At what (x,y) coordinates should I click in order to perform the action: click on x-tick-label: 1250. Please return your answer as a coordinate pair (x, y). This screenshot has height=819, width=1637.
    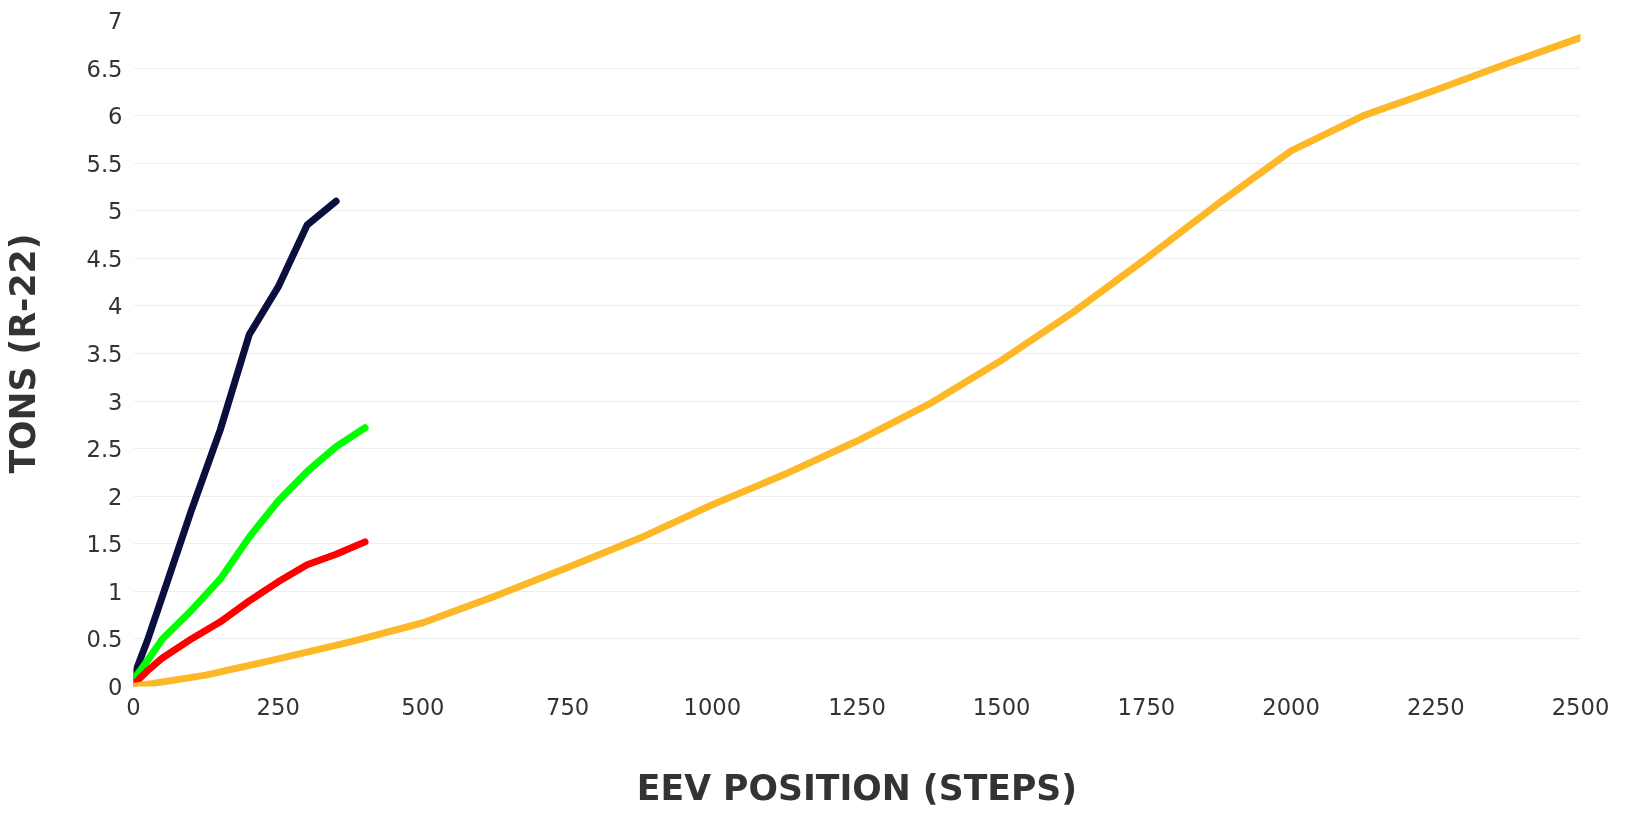
    Looking at the image, I should click on (857, 706).